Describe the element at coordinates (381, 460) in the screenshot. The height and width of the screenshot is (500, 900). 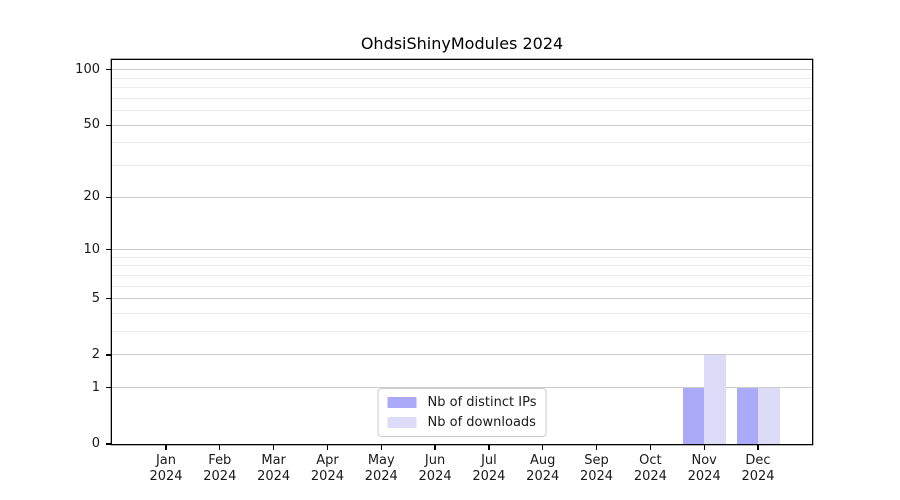
I see `x-tick-month: May` at that location.